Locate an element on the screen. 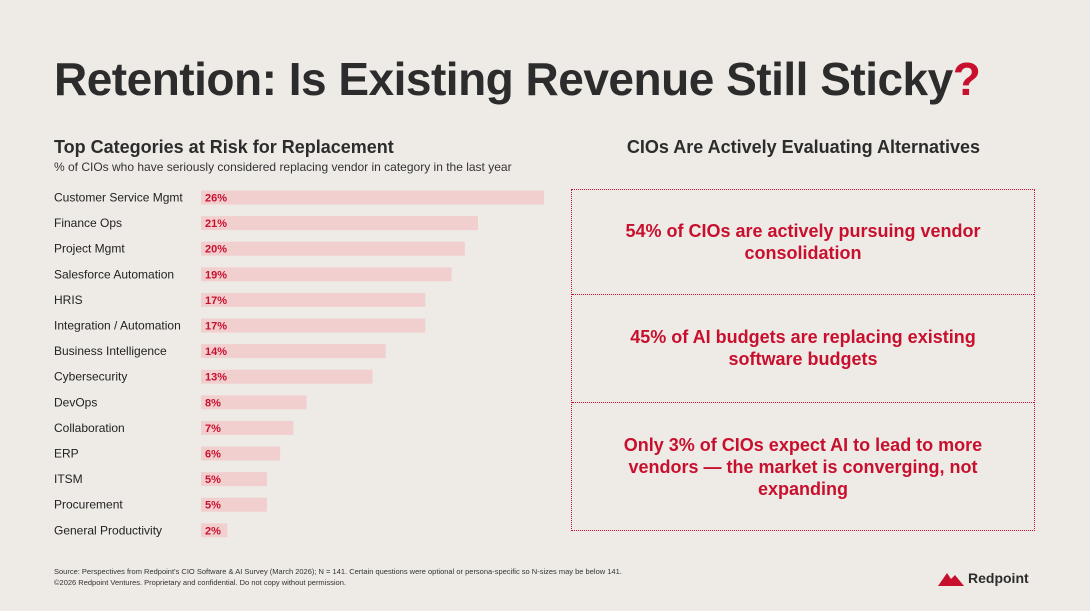  category-label: HRIS is located at coordinates (68, 300).